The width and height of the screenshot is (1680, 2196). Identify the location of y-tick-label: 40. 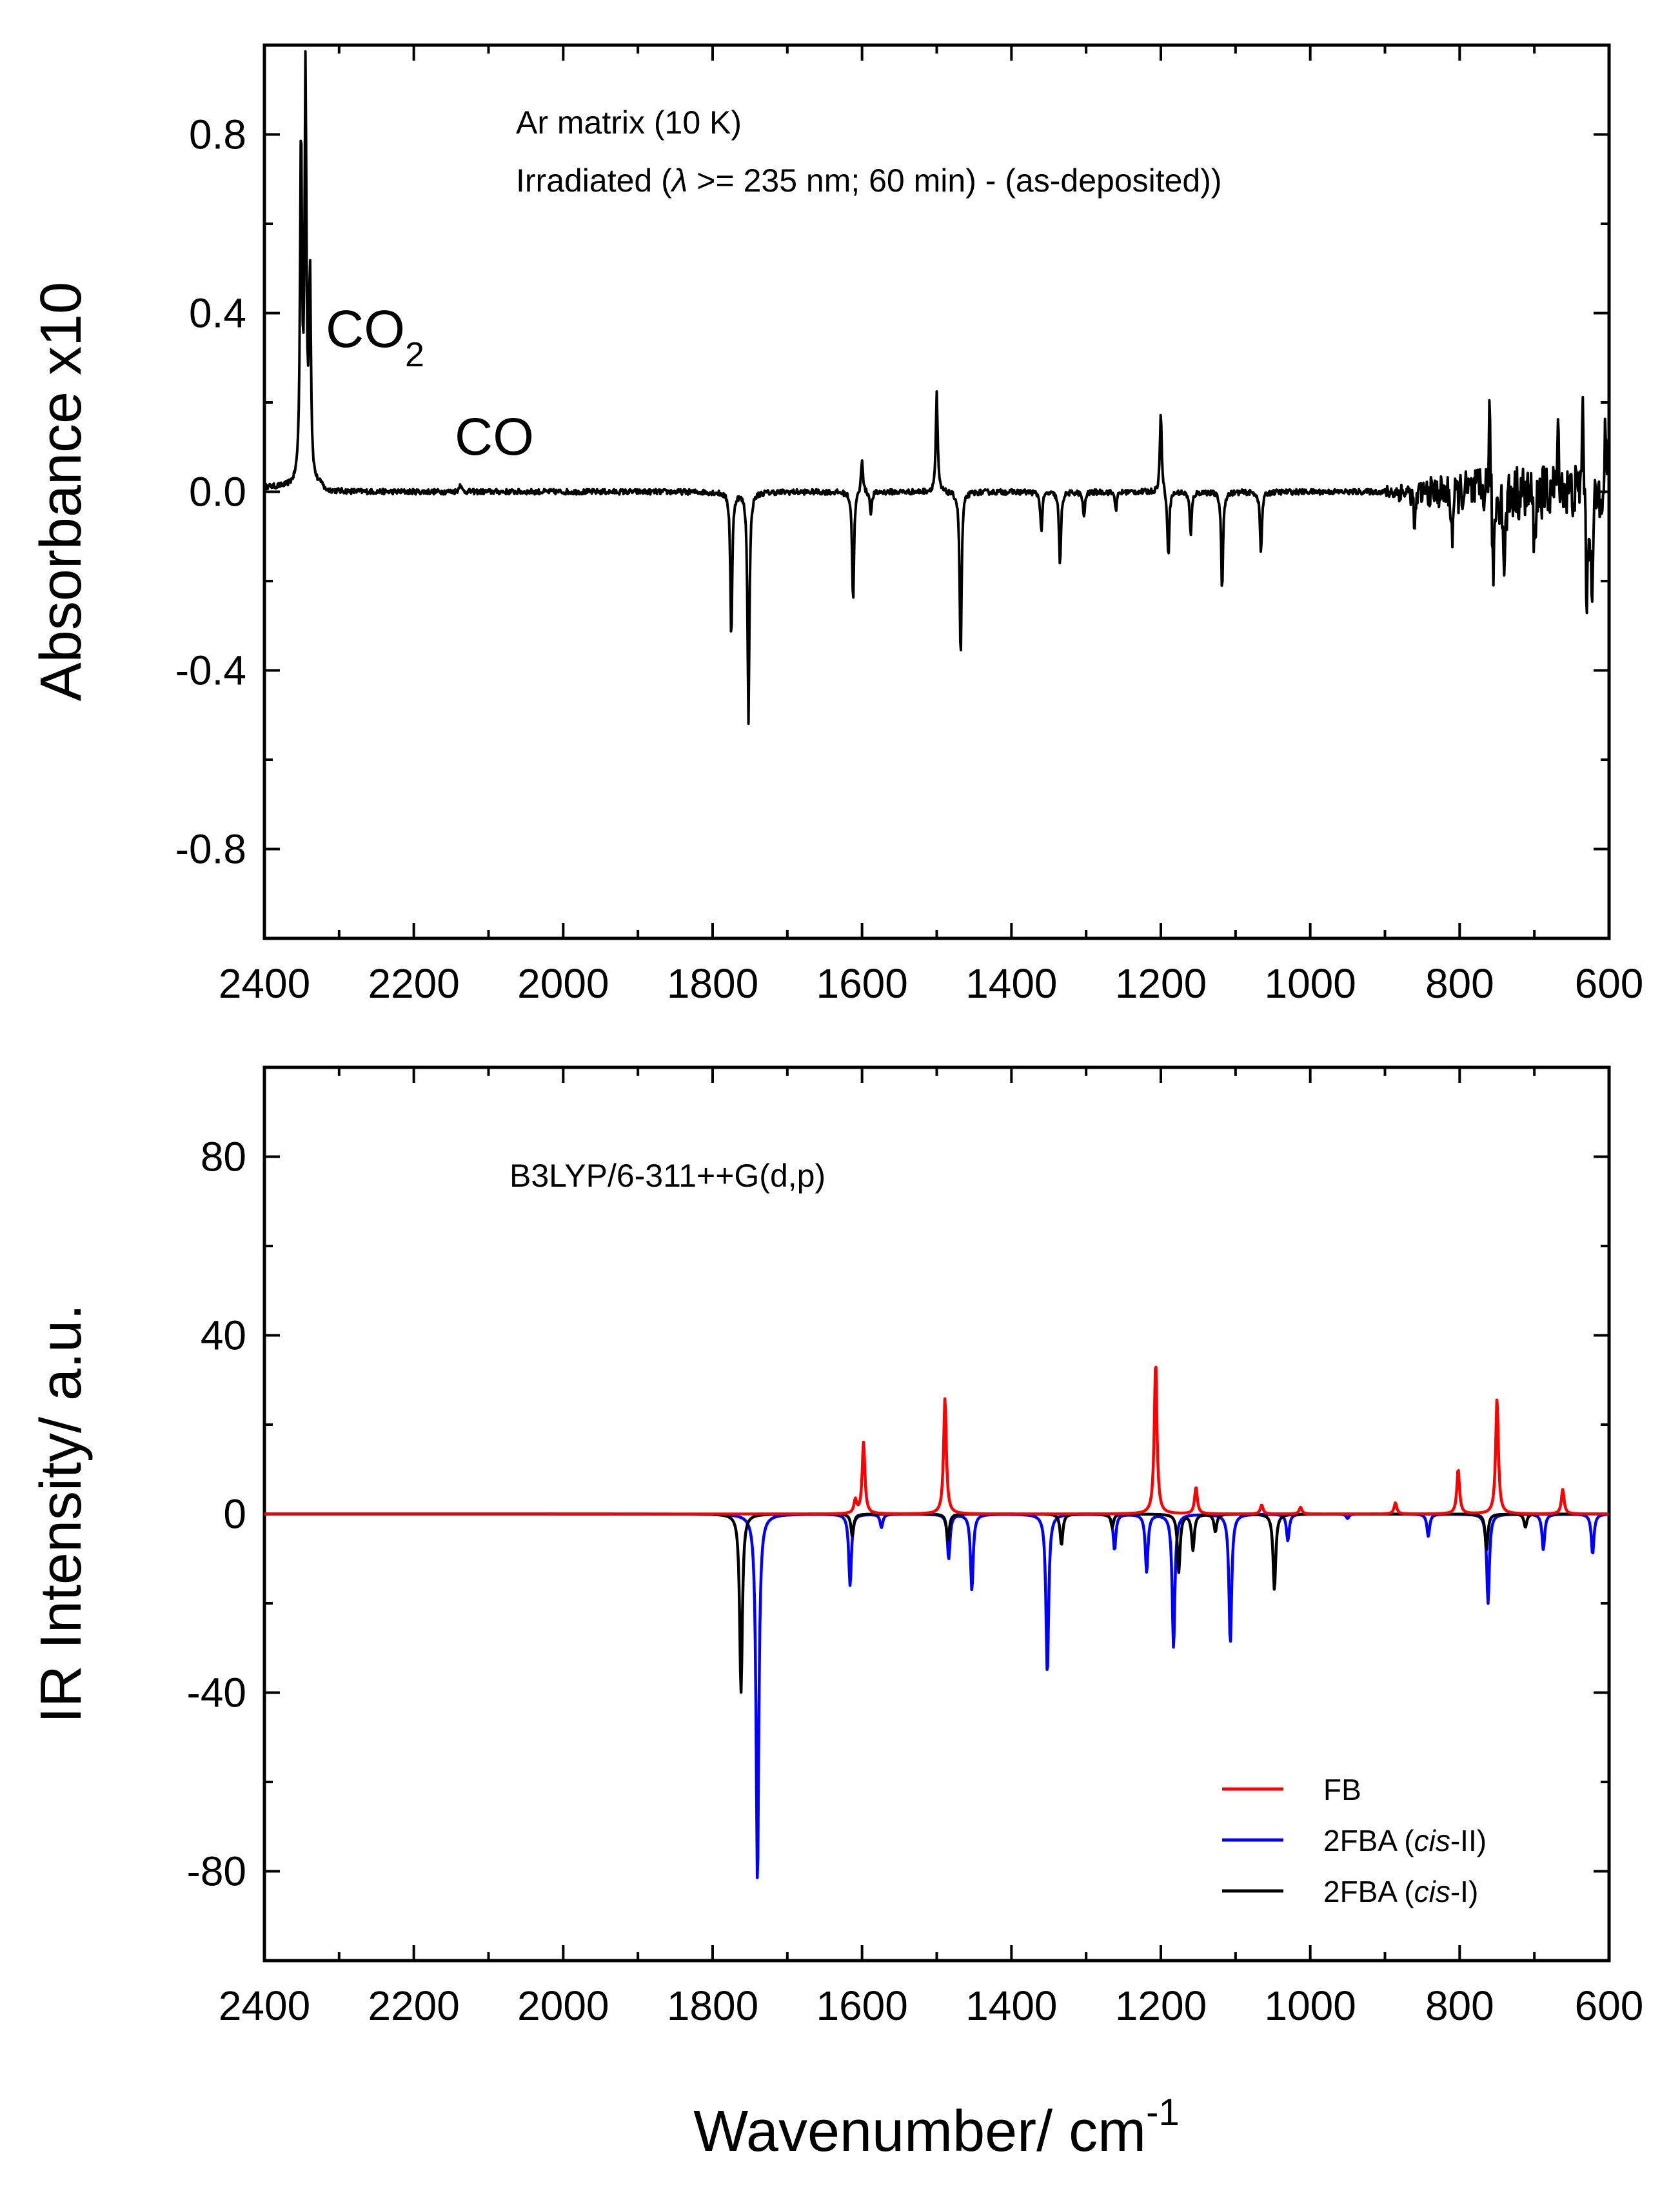
(223, 1335).